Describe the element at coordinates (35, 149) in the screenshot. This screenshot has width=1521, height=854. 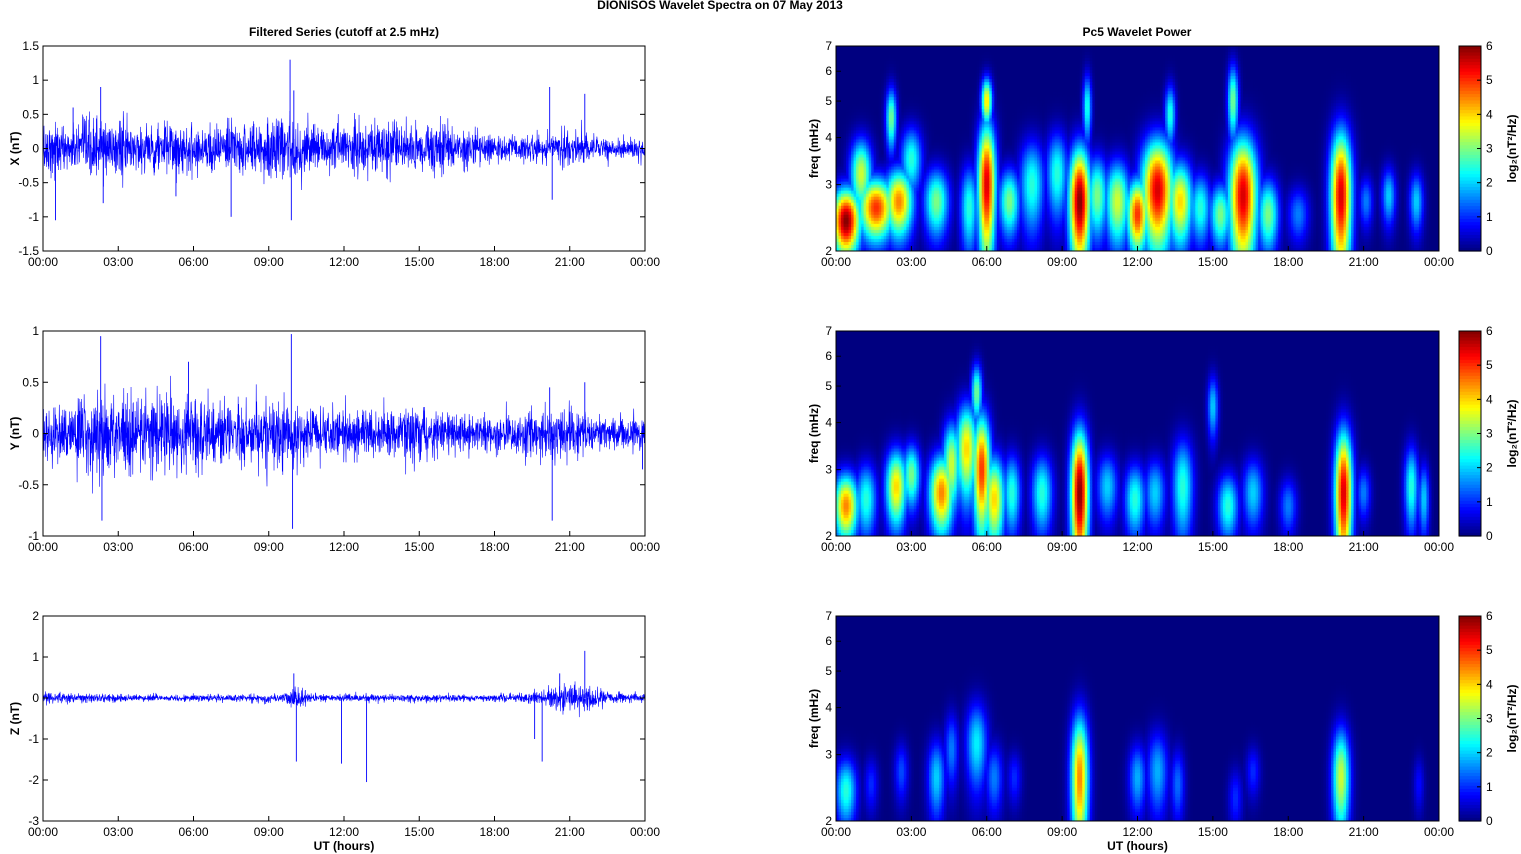
I see `x-series-ytick-label: 0` at that location.